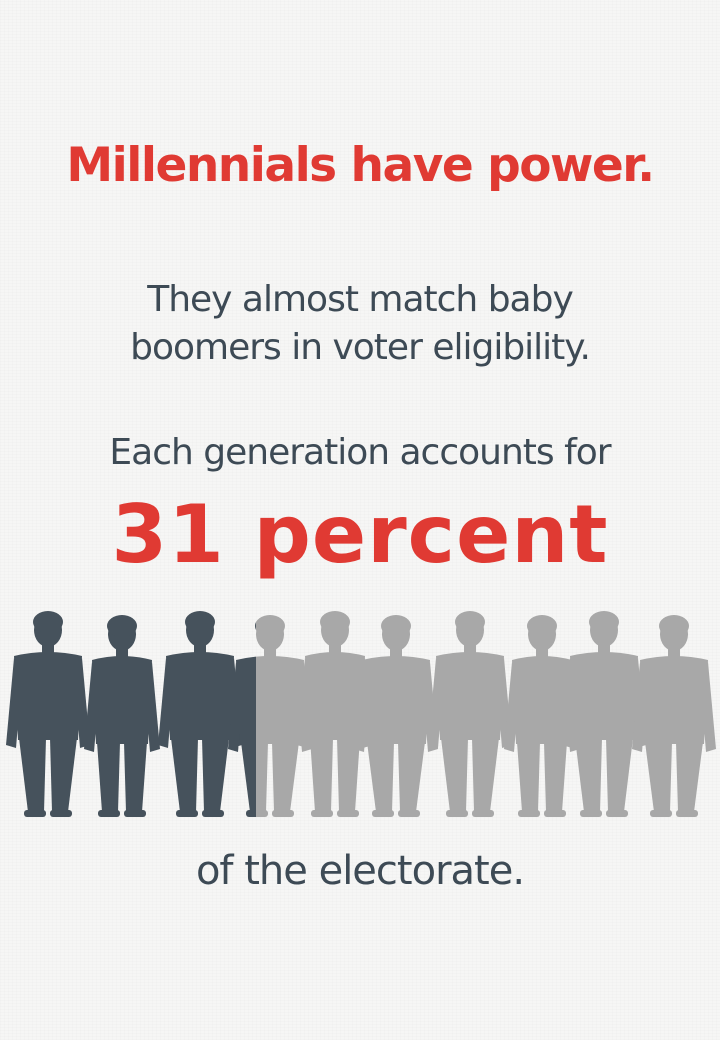  I want to click on light-figures-group, so click(486, 714).